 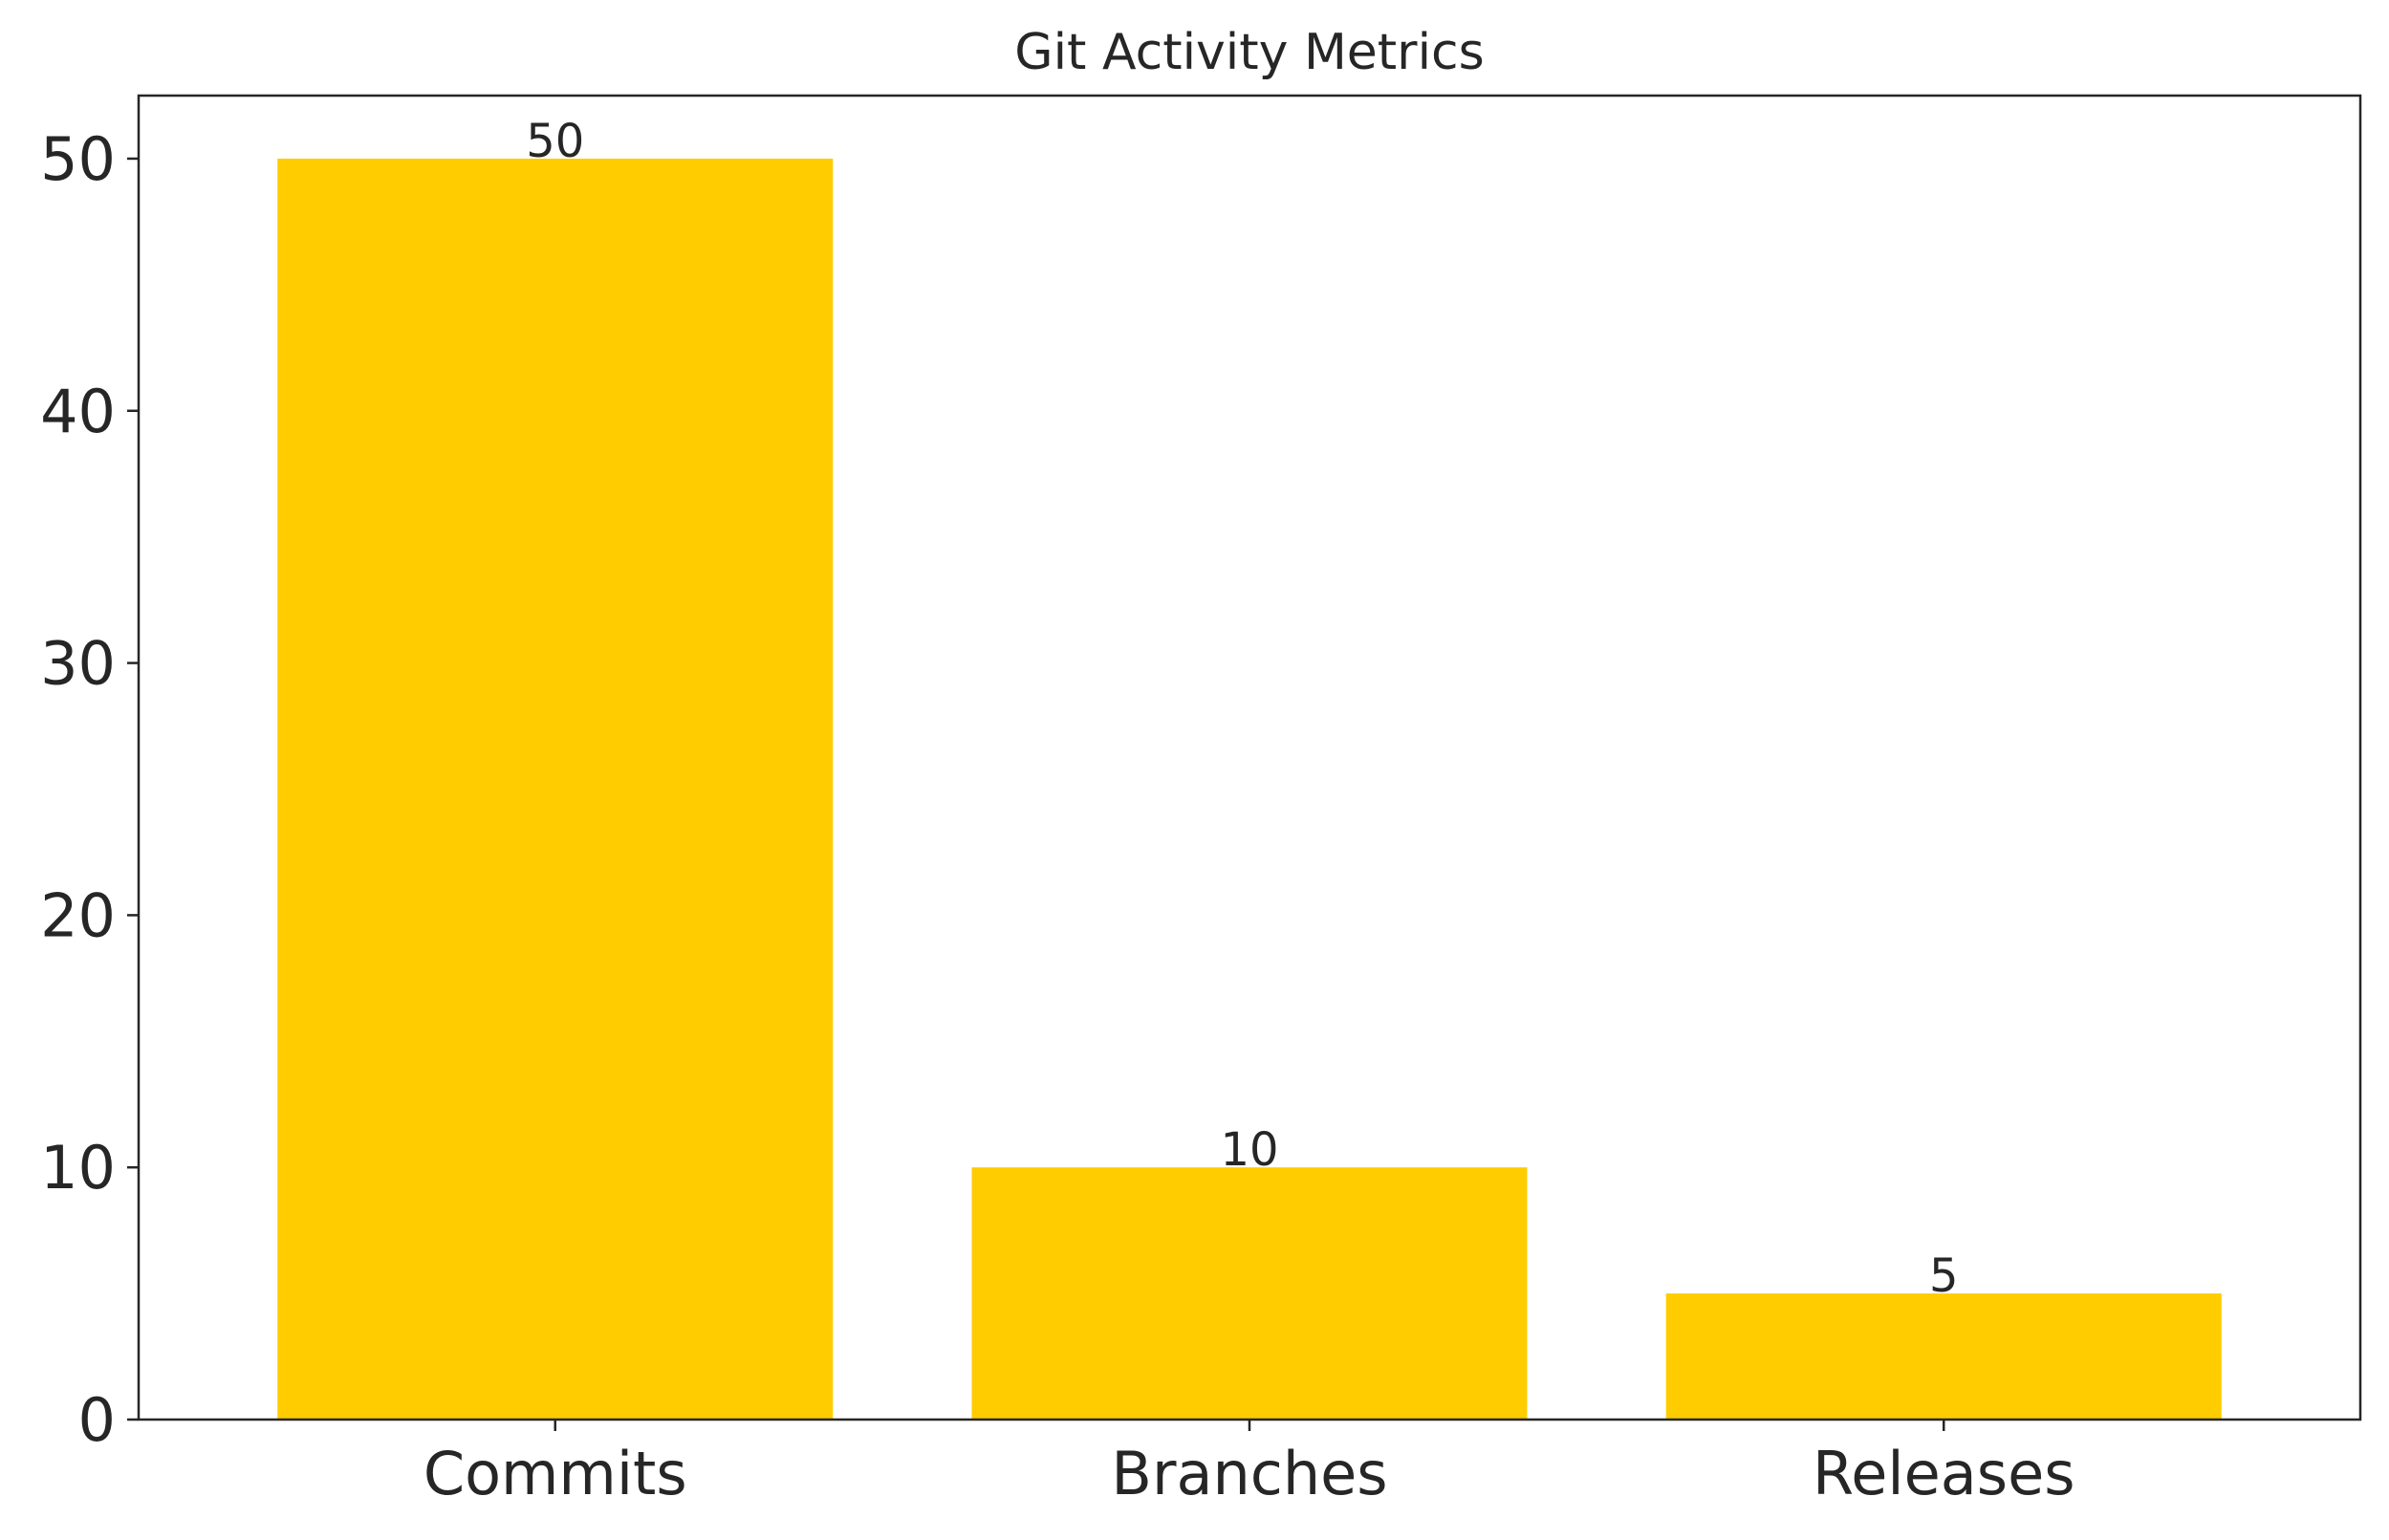 I want to click on bar-releases, so click(x=1943, y=1357).